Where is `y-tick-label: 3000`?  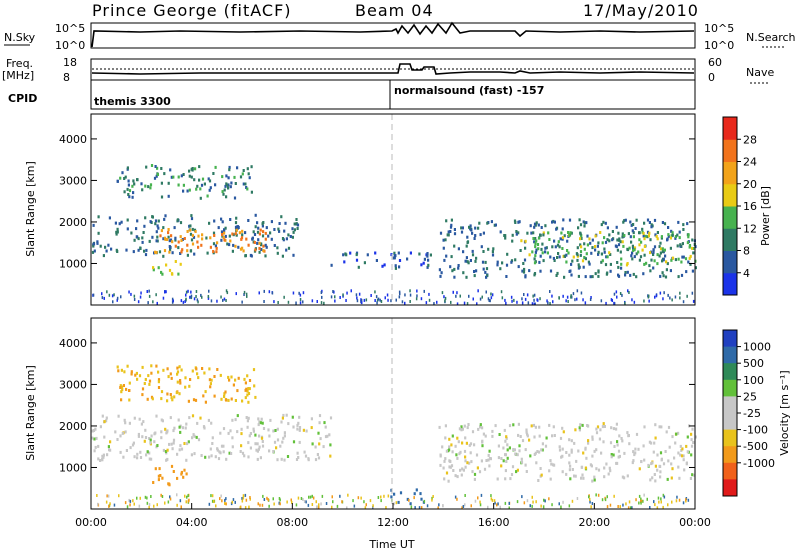
y-tick-label: 3000 is located at coordinates (73, 180).